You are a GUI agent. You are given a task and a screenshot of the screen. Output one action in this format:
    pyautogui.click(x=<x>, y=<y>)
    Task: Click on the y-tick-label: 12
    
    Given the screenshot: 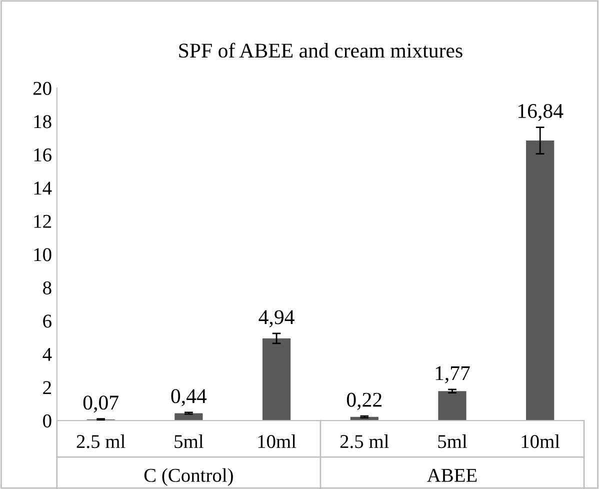 What is the action you would take?
    pyautogui.click(x=42, y=221)
    